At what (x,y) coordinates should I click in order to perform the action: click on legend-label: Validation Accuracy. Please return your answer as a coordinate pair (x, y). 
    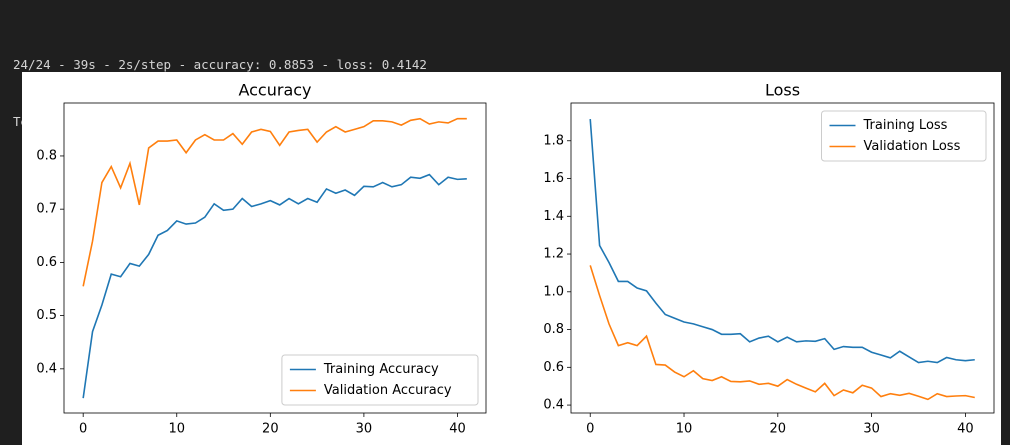
    Looking at the image, I should click on (388, 390).